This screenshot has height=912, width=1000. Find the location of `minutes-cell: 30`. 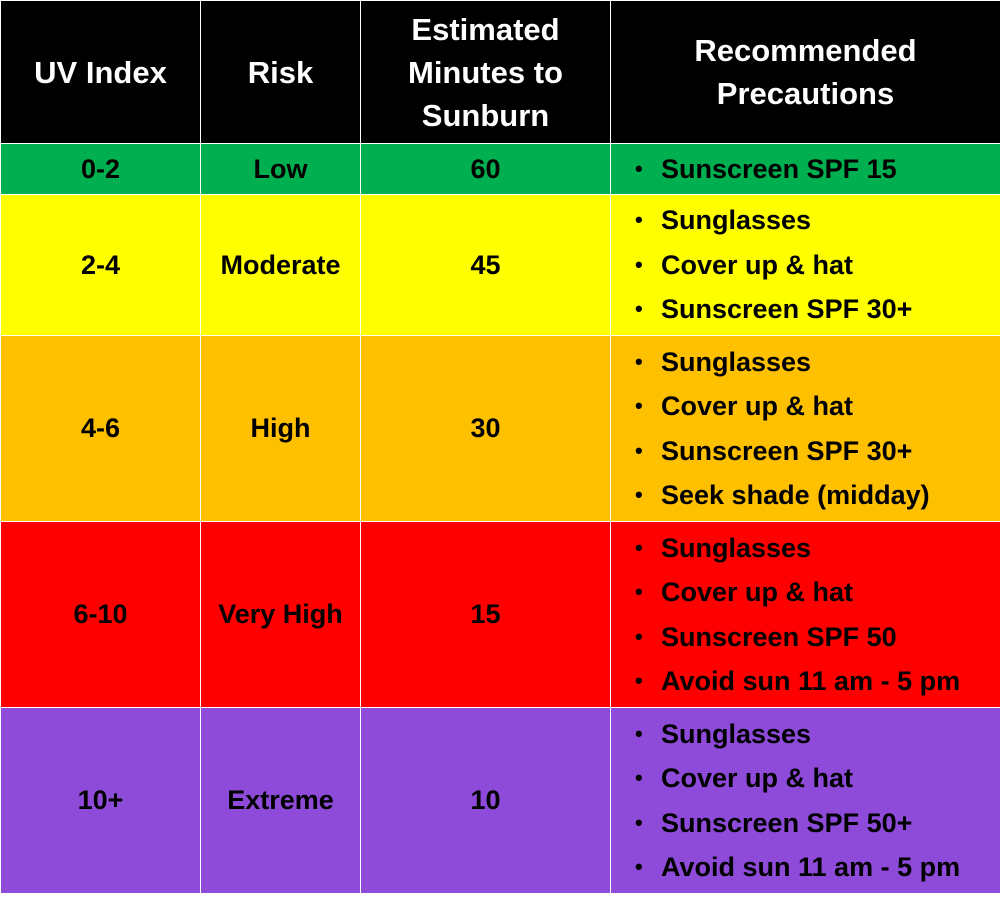

minutes-cell: 30 is located at coordinates (485, 428).